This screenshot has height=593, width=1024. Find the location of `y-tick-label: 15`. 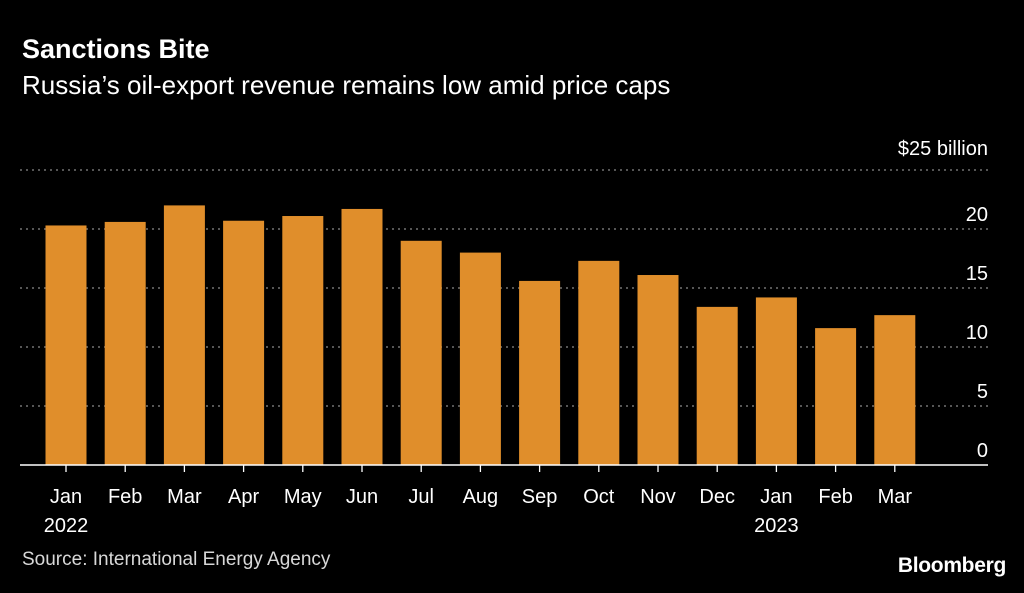

y-tick-label: 15 is located at coordinates (977, 274).